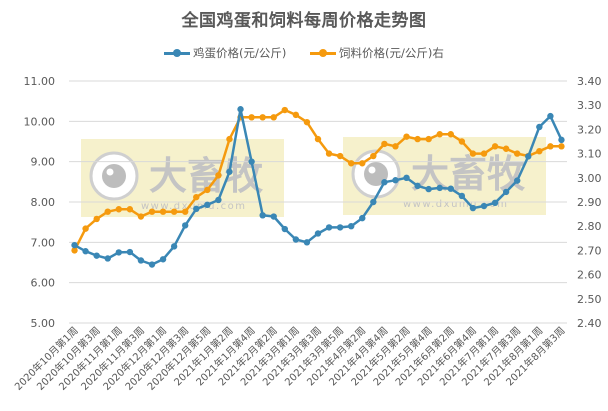 This screenshot has height=411, width=608. Describe the element at coordinates (40, 121) in the screenshot. I see `y-tick-label: 10.00` at that location.